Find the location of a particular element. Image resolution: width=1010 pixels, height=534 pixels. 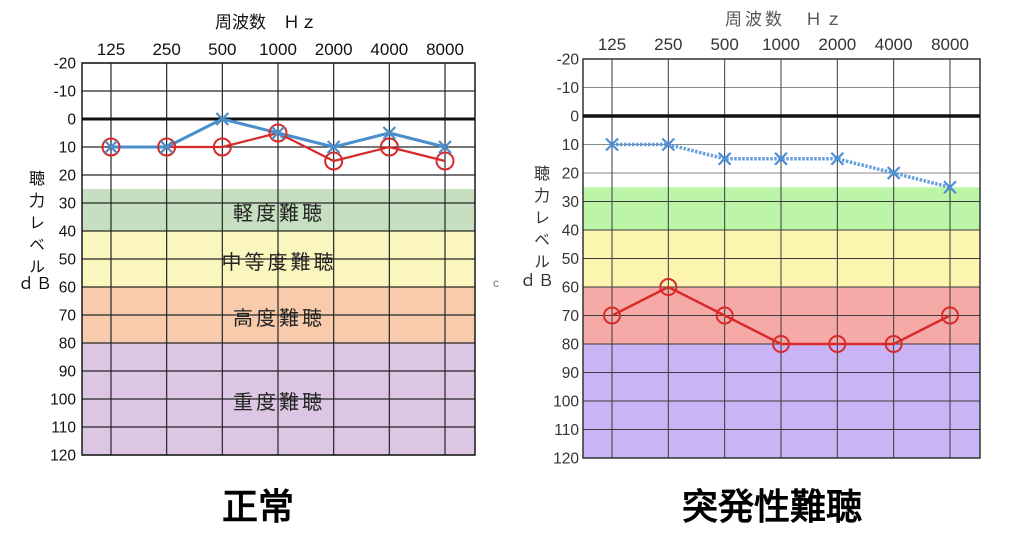

series-line-circle is located at coordinates (781, 315).